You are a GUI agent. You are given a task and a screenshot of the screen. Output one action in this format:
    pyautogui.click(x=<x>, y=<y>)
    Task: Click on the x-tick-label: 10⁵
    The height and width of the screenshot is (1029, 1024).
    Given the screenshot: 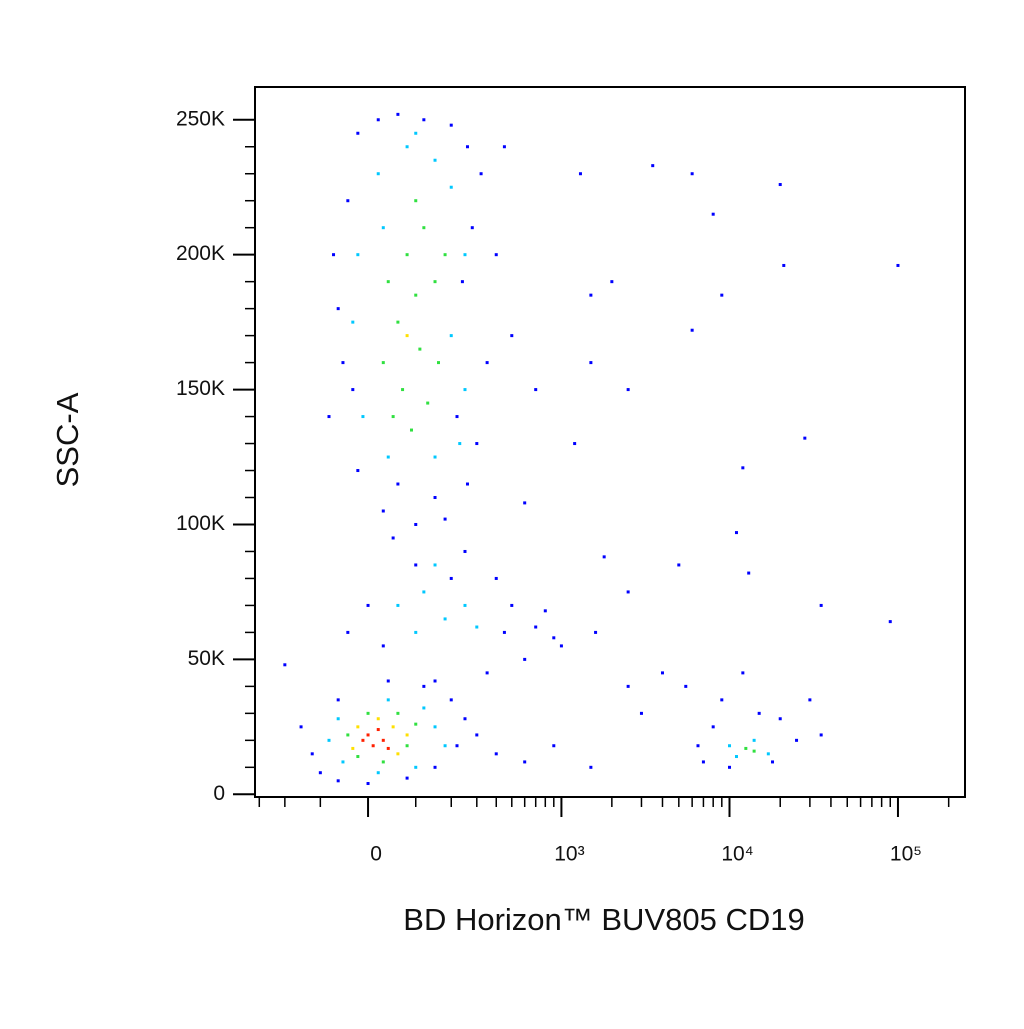 What is the action you would take?
    pyautogui.click(x=906, y=854)
    